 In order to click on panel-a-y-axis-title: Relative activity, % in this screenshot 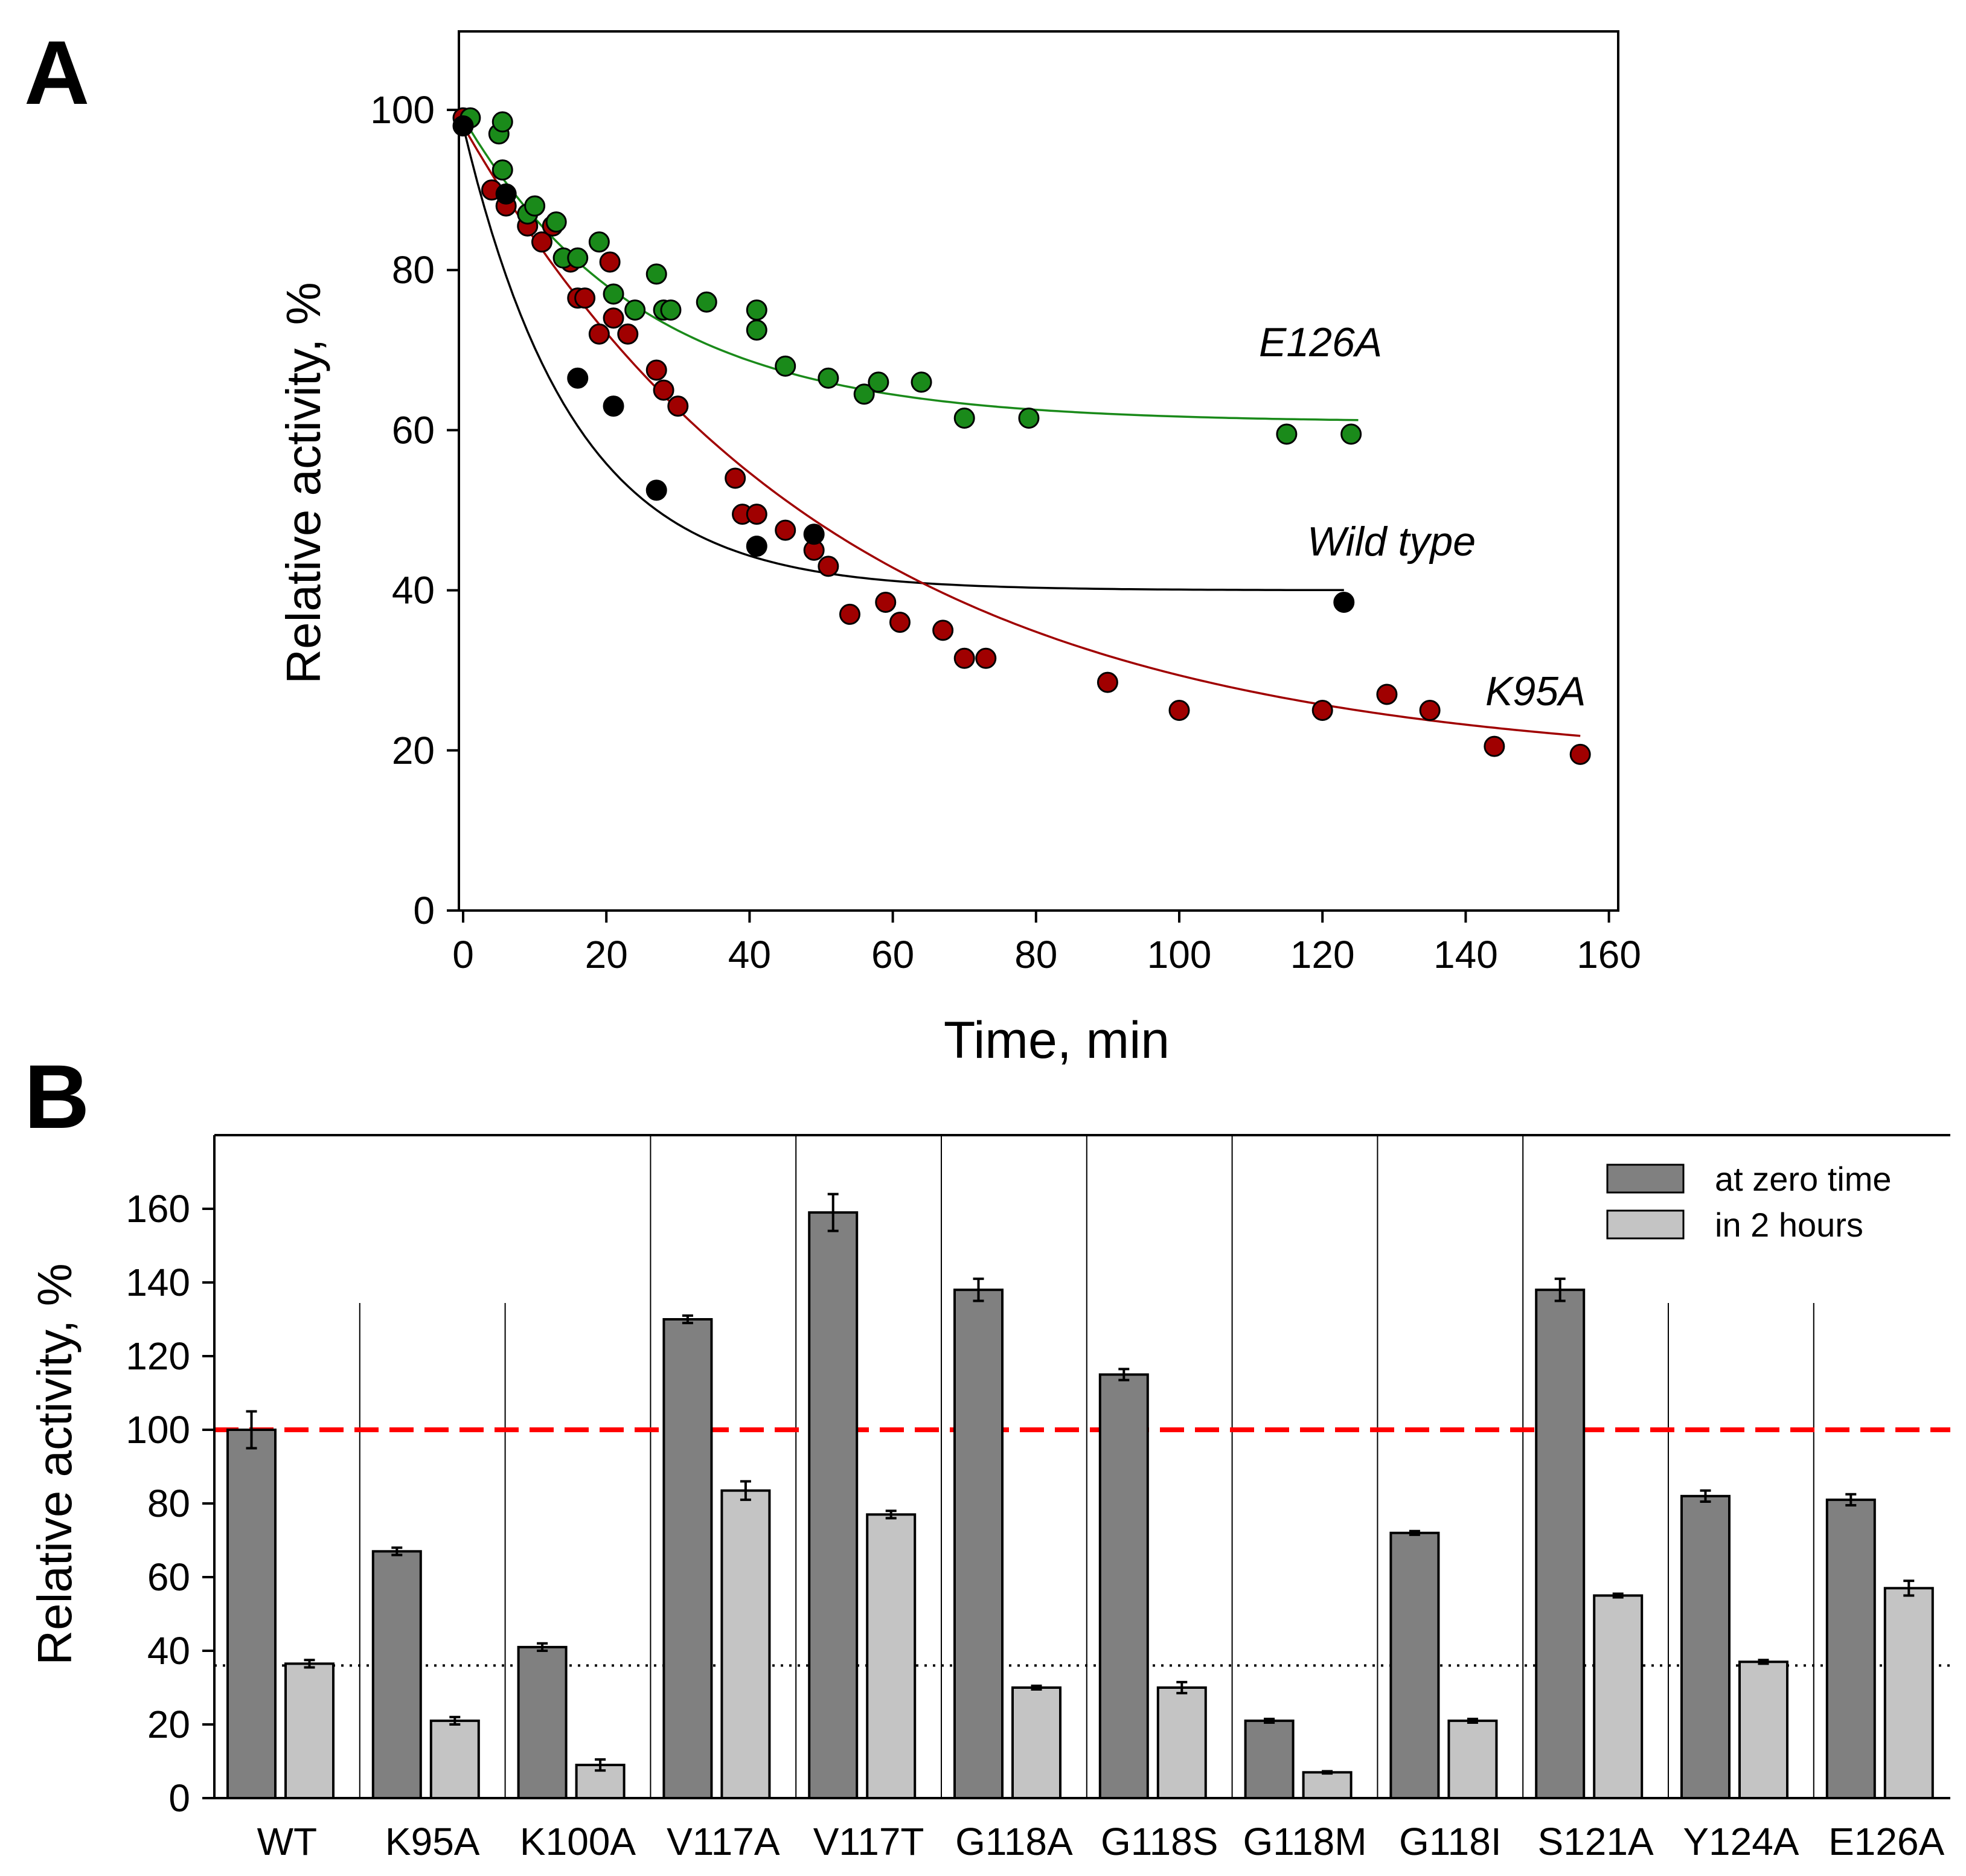, I will do `click(303, 482)`.